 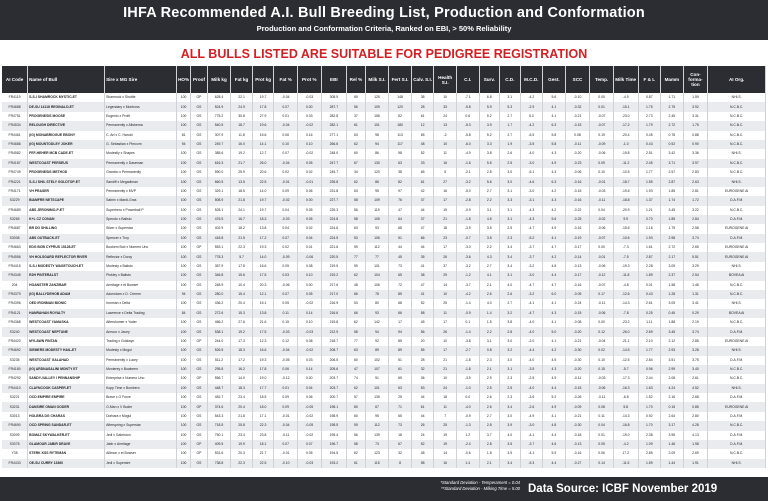 I want to click on table-cell: 18, so click(x=445, y=398).